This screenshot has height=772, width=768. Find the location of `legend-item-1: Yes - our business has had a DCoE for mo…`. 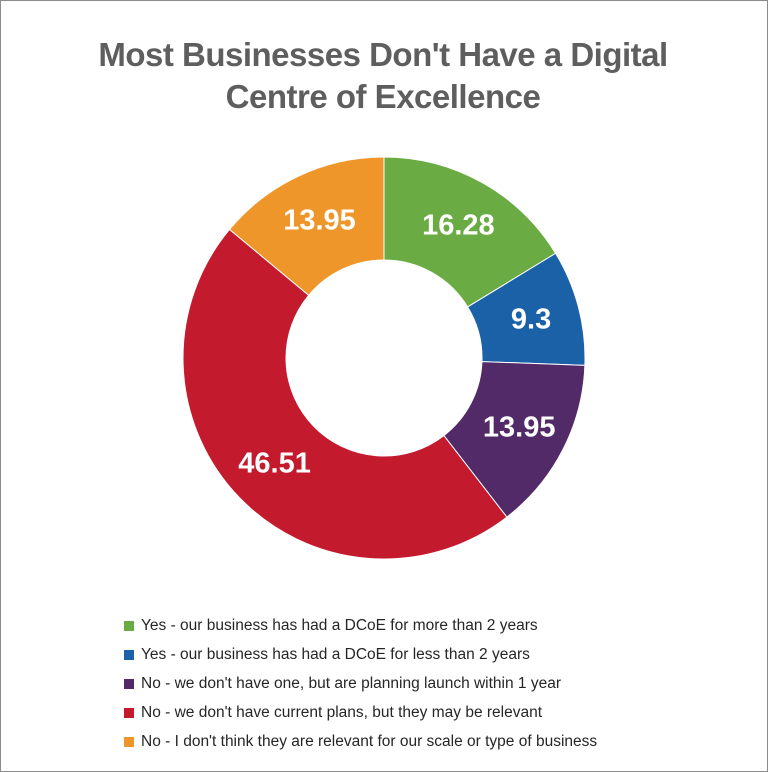

legend-item-1: Yes - our business has had a DCoE for mo… is located at coordinates (360, 625).